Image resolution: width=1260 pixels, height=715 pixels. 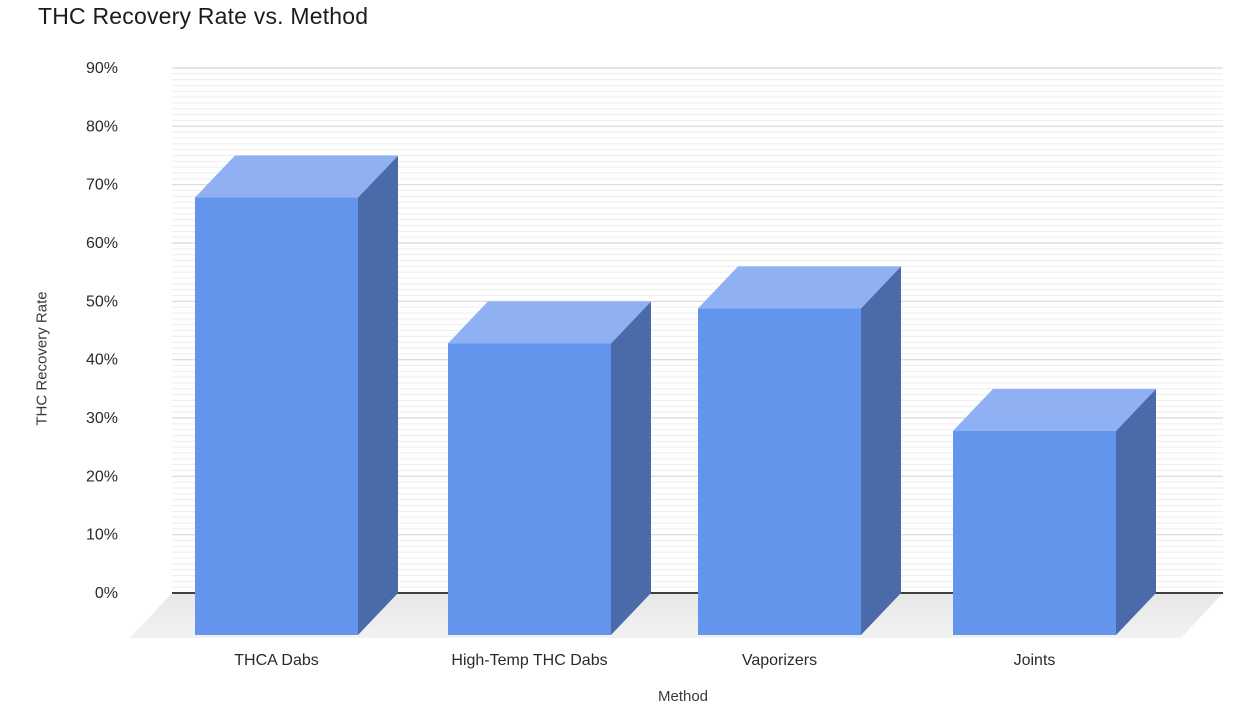 What do you see at coordinates (106, 593) in the screenshot?
I see `y-tick-label: 0%` at bounding box center [106, 593].